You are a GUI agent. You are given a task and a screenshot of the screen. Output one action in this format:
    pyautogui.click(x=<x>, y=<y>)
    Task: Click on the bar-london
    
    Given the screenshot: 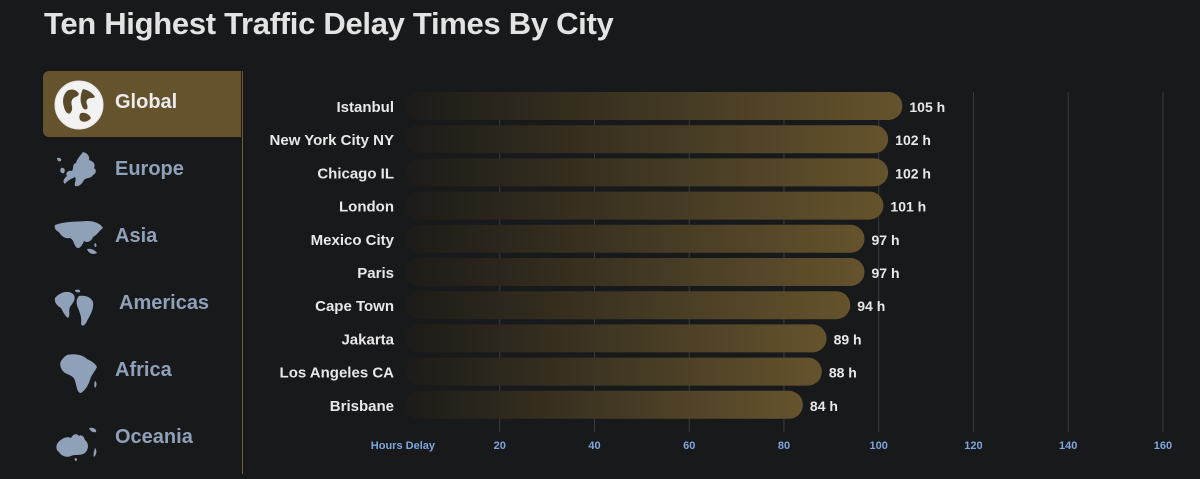 What is the action you would take?
    pyautogui.click(x=644, y=205)
    